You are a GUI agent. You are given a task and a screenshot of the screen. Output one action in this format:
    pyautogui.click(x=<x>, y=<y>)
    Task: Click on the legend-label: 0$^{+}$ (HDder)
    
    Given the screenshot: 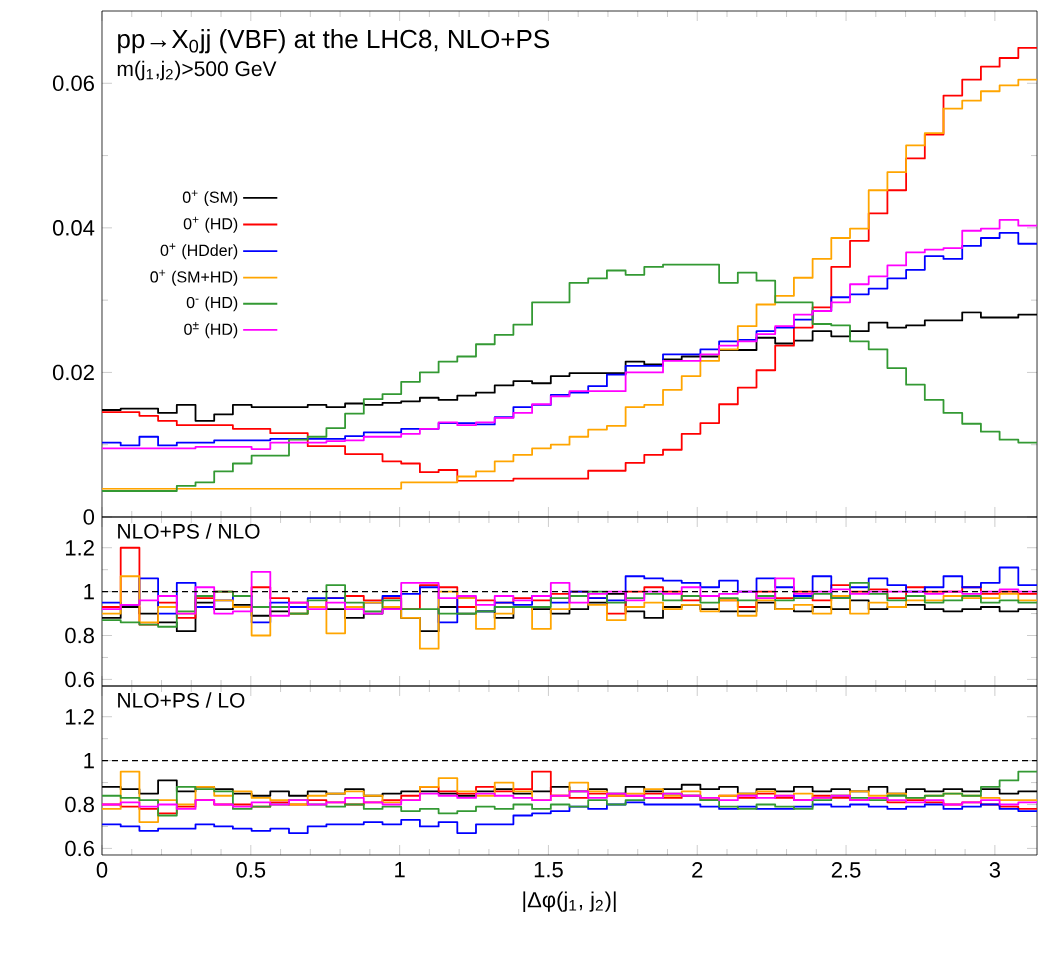 What is the action you would take?
    pyautogui.click(x=199, y=251)
    